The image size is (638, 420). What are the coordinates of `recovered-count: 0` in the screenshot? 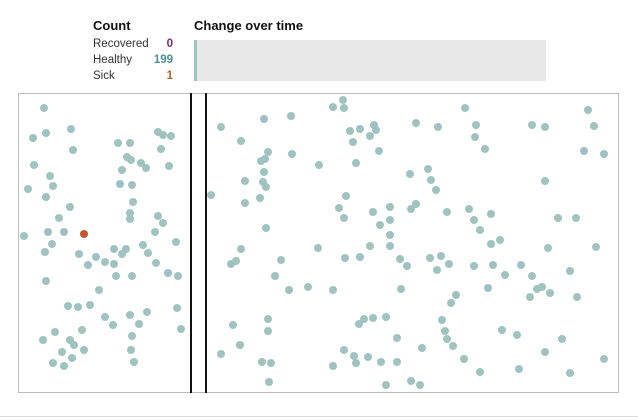 It's located at (169, 44).